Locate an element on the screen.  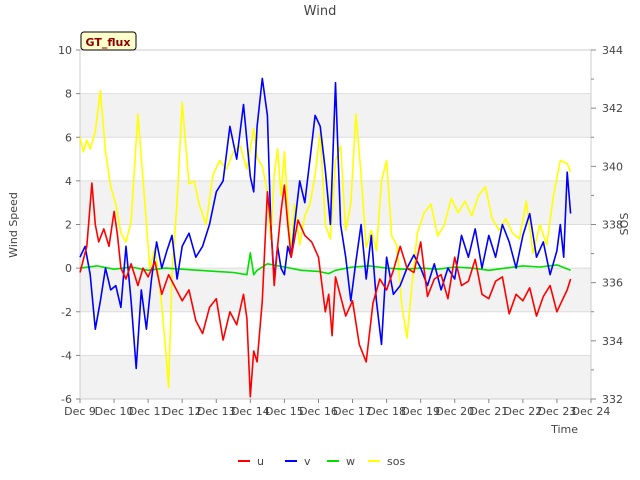
y-tick-label: 2 is located at coordinates (68, 225).